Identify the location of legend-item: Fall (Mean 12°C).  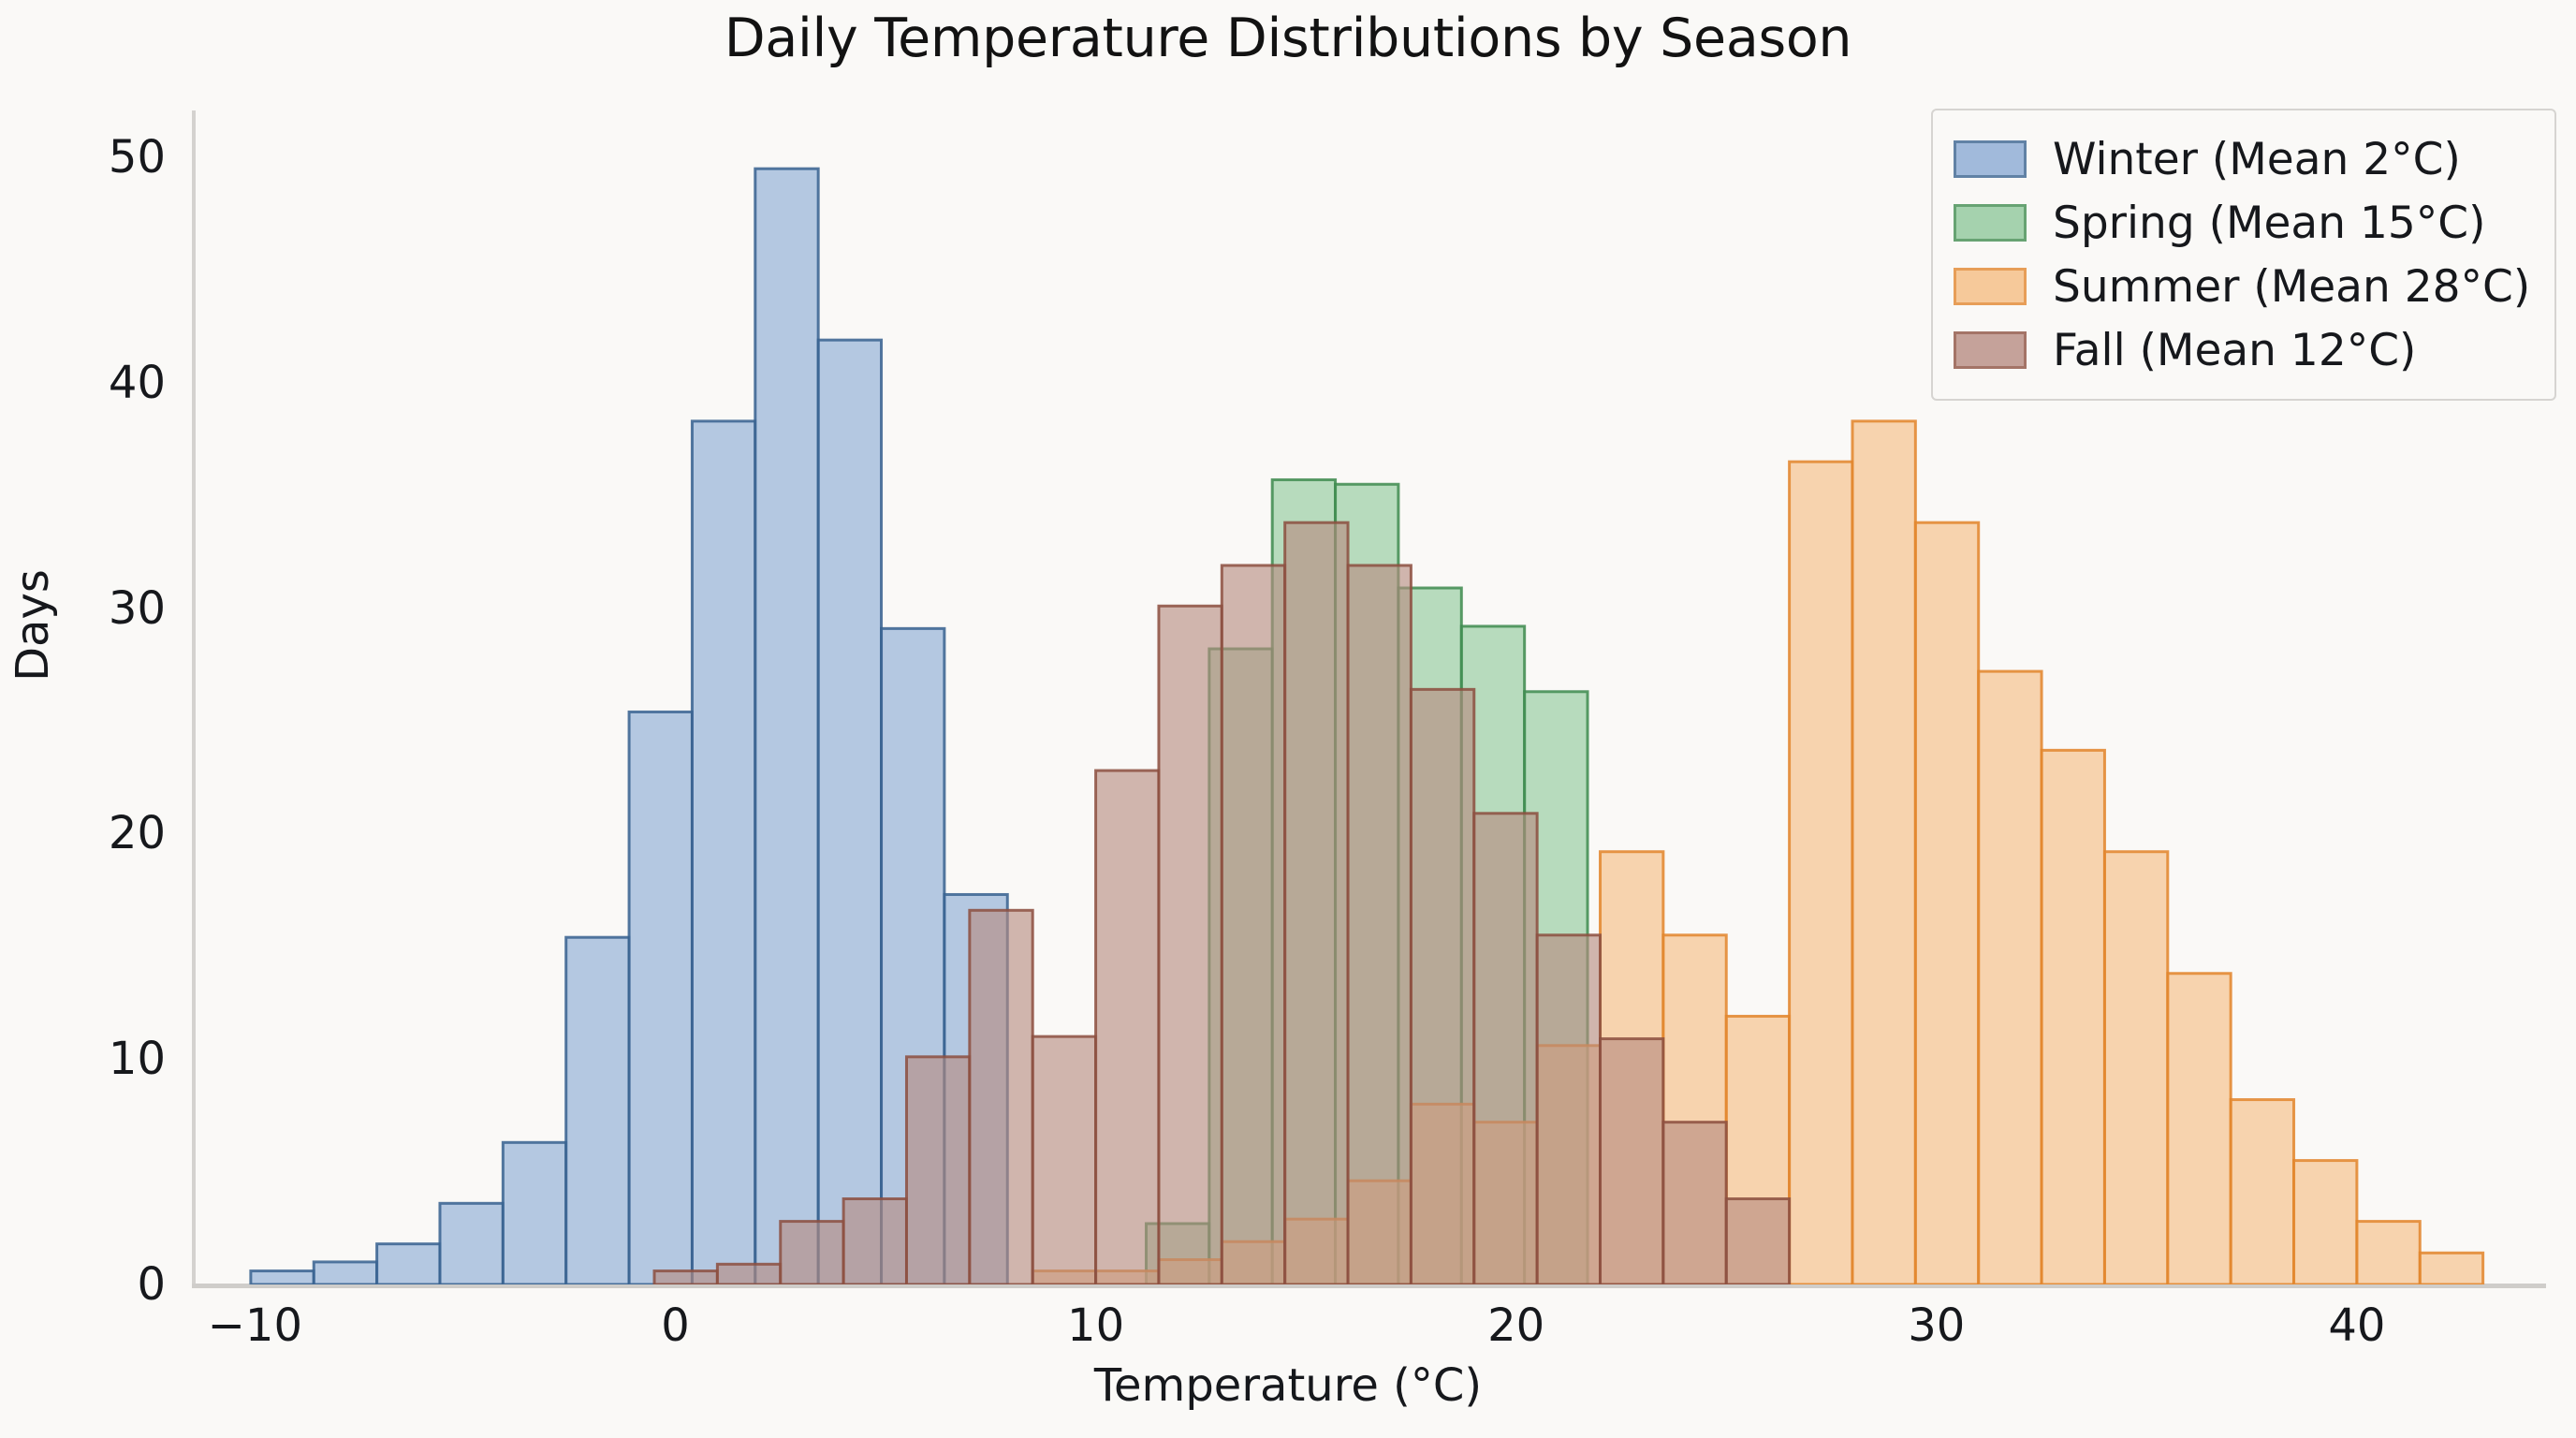
(2242, 350).